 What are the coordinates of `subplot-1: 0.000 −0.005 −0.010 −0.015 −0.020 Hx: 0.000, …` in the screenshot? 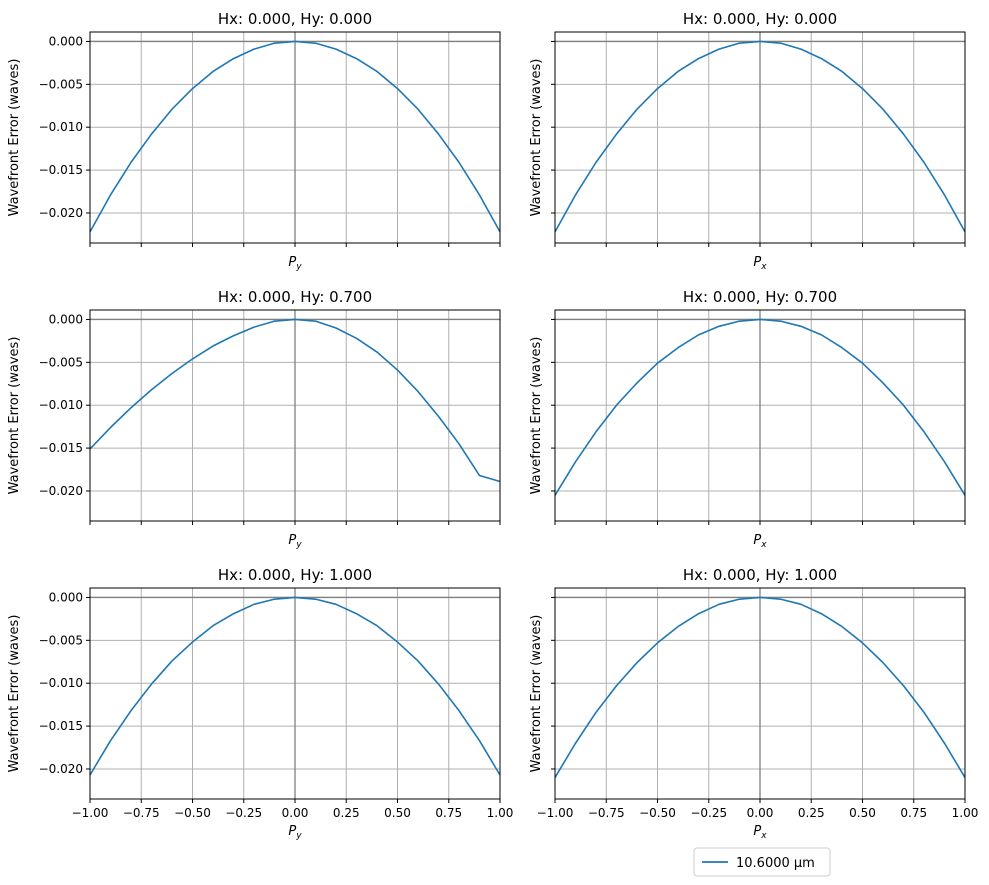 It's located at (254, 141).